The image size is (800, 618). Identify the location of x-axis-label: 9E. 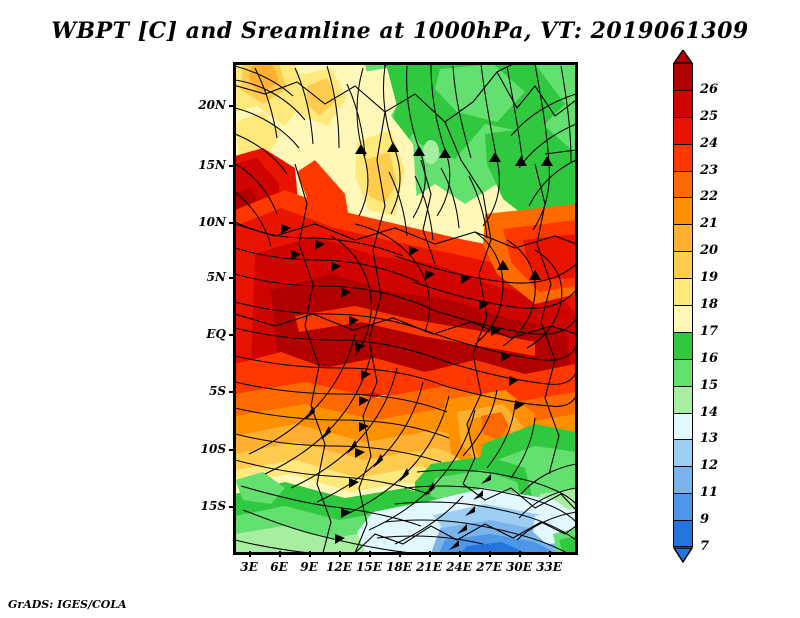
(309, 567).